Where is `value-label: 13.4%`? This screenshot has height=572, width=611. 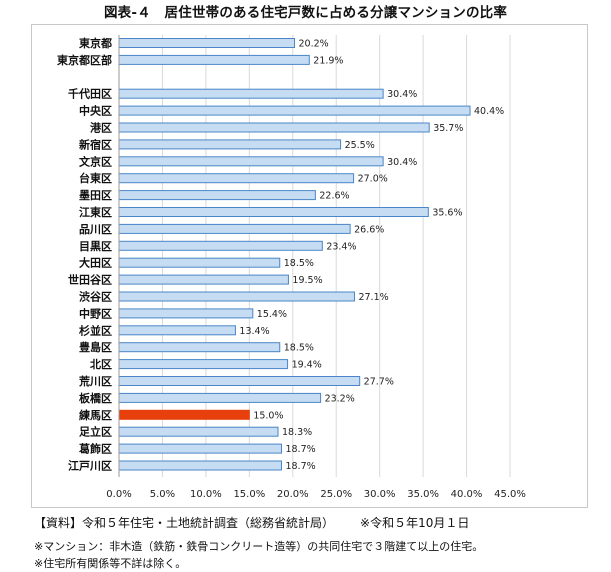
value-label: 13.4% is located at coordinates (254, 331).